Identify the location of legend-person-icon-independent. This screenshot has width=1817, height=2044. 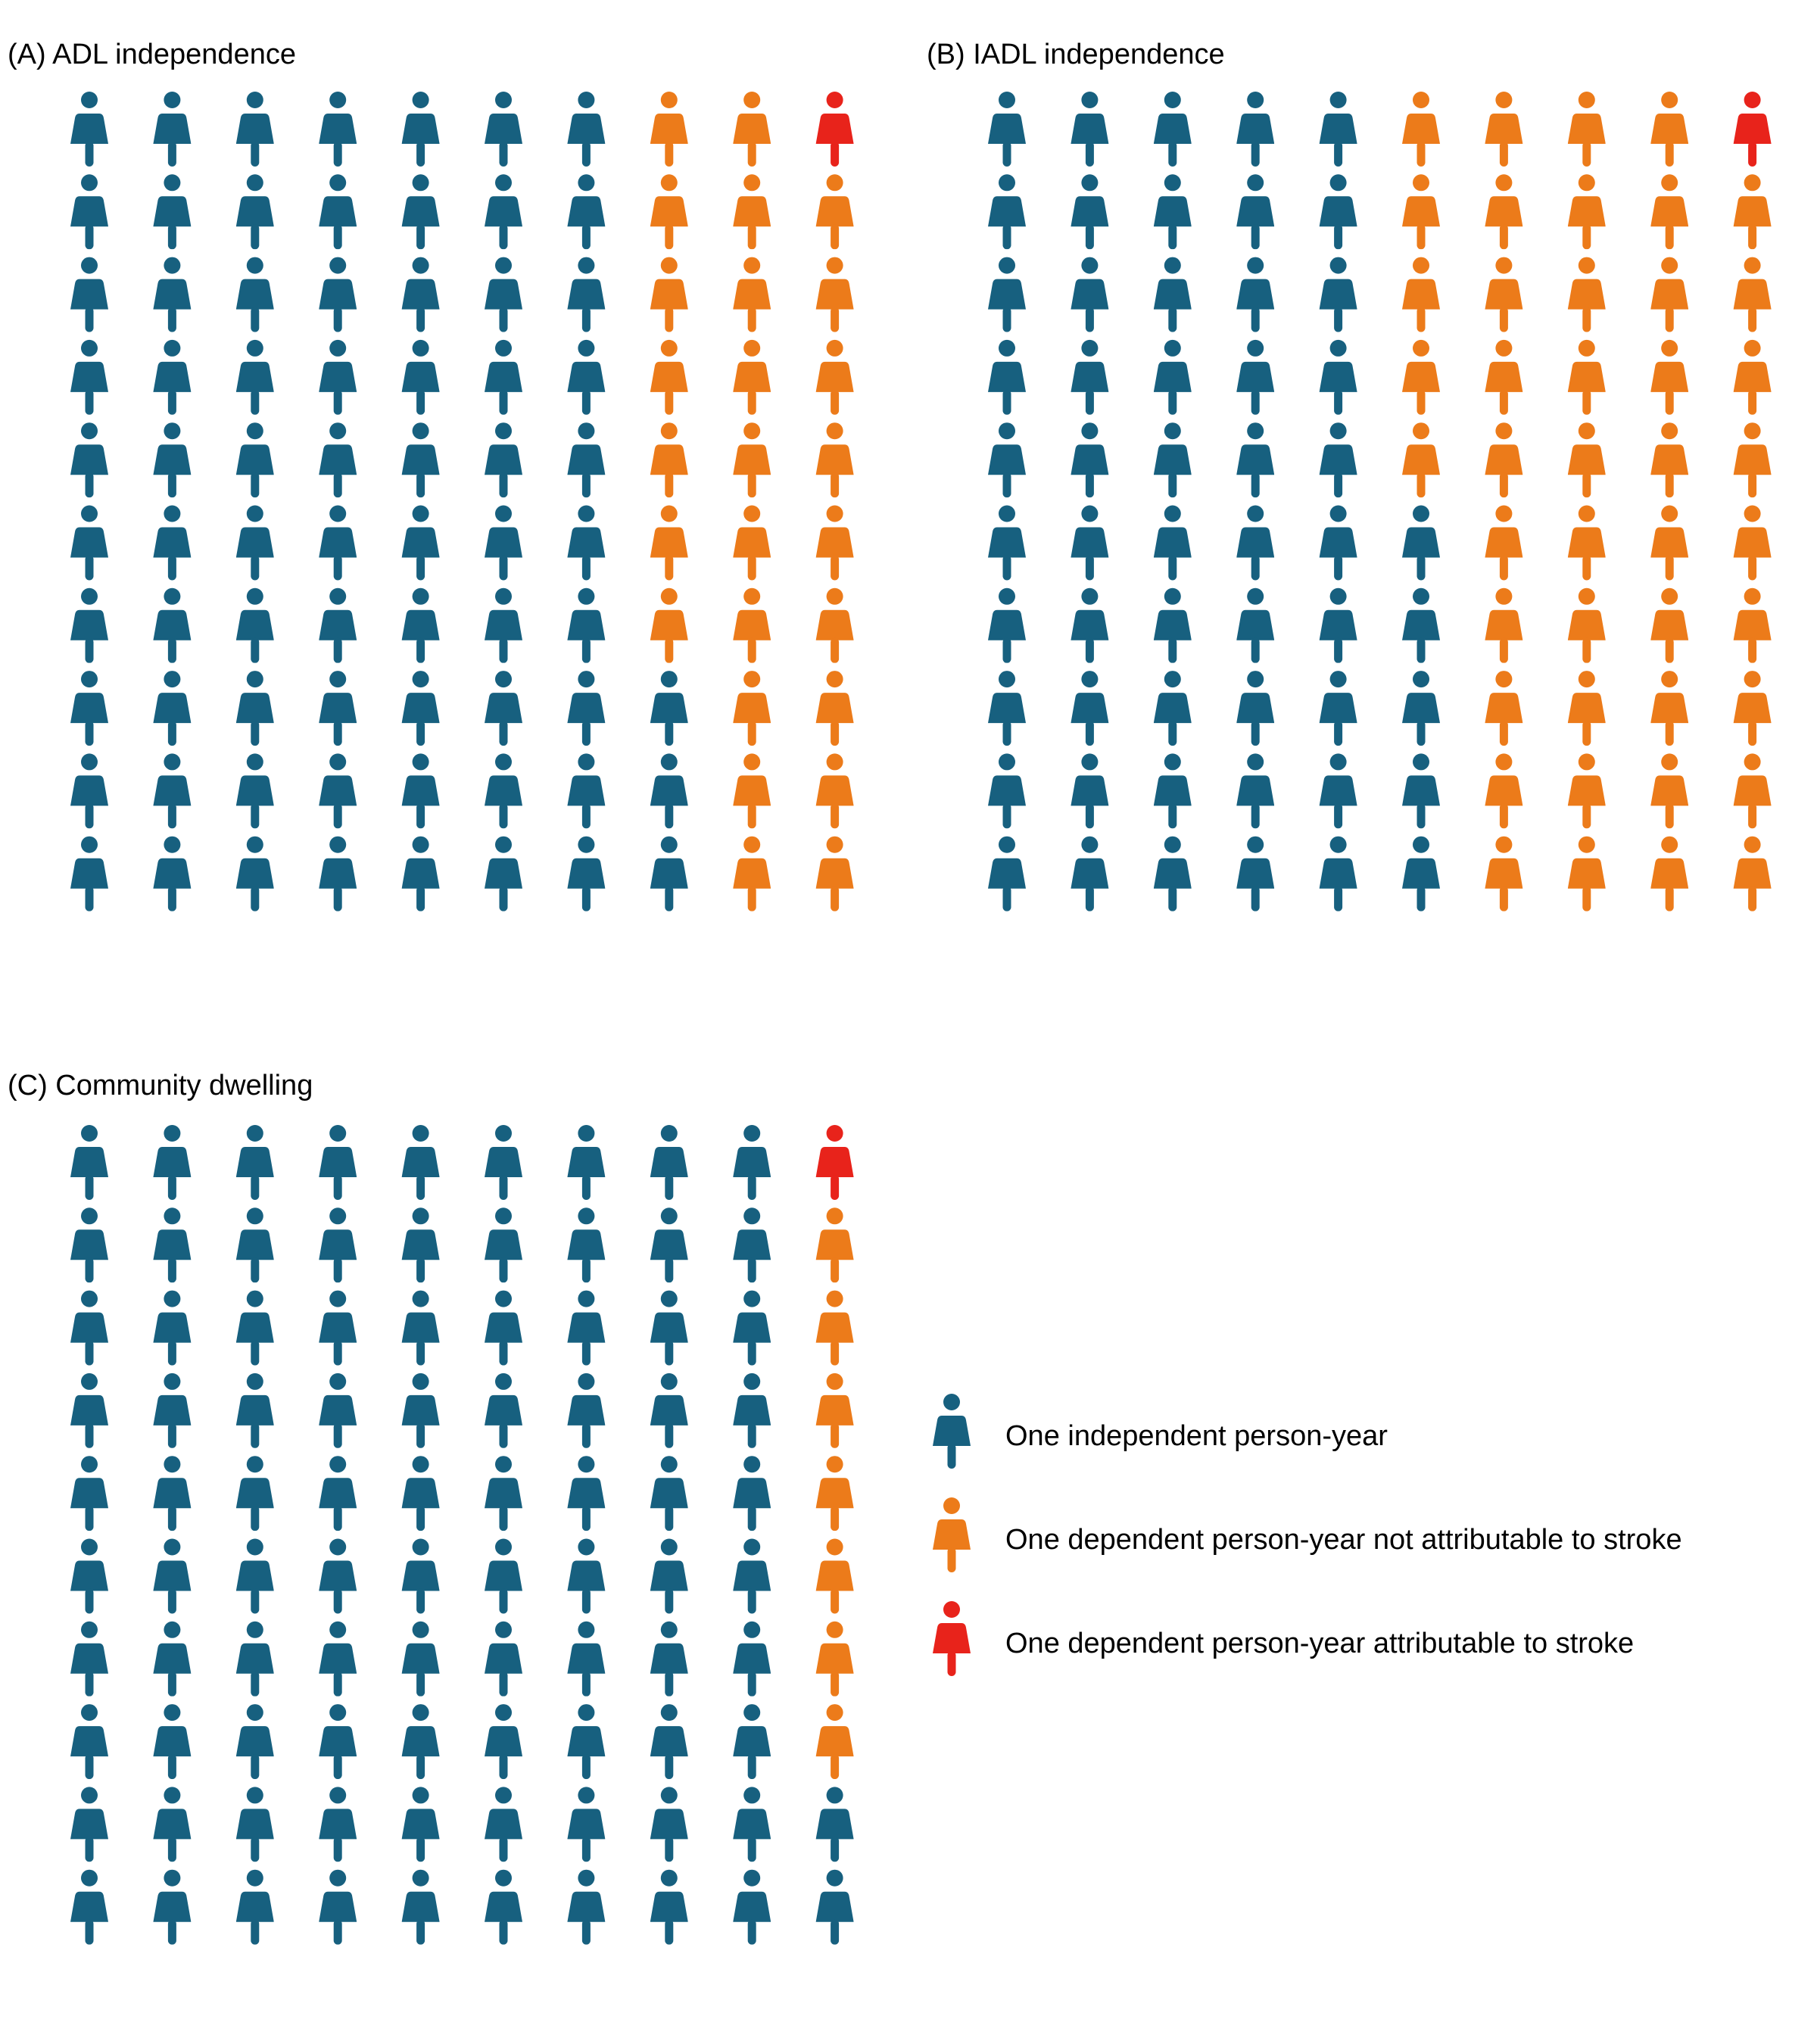
(952, 1431).